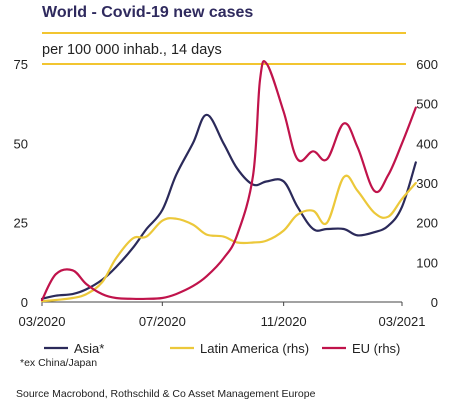 The height and width of the screenshot is (406, 454). I want to click on footnote: *ex China/Japan, so click(58, 363).